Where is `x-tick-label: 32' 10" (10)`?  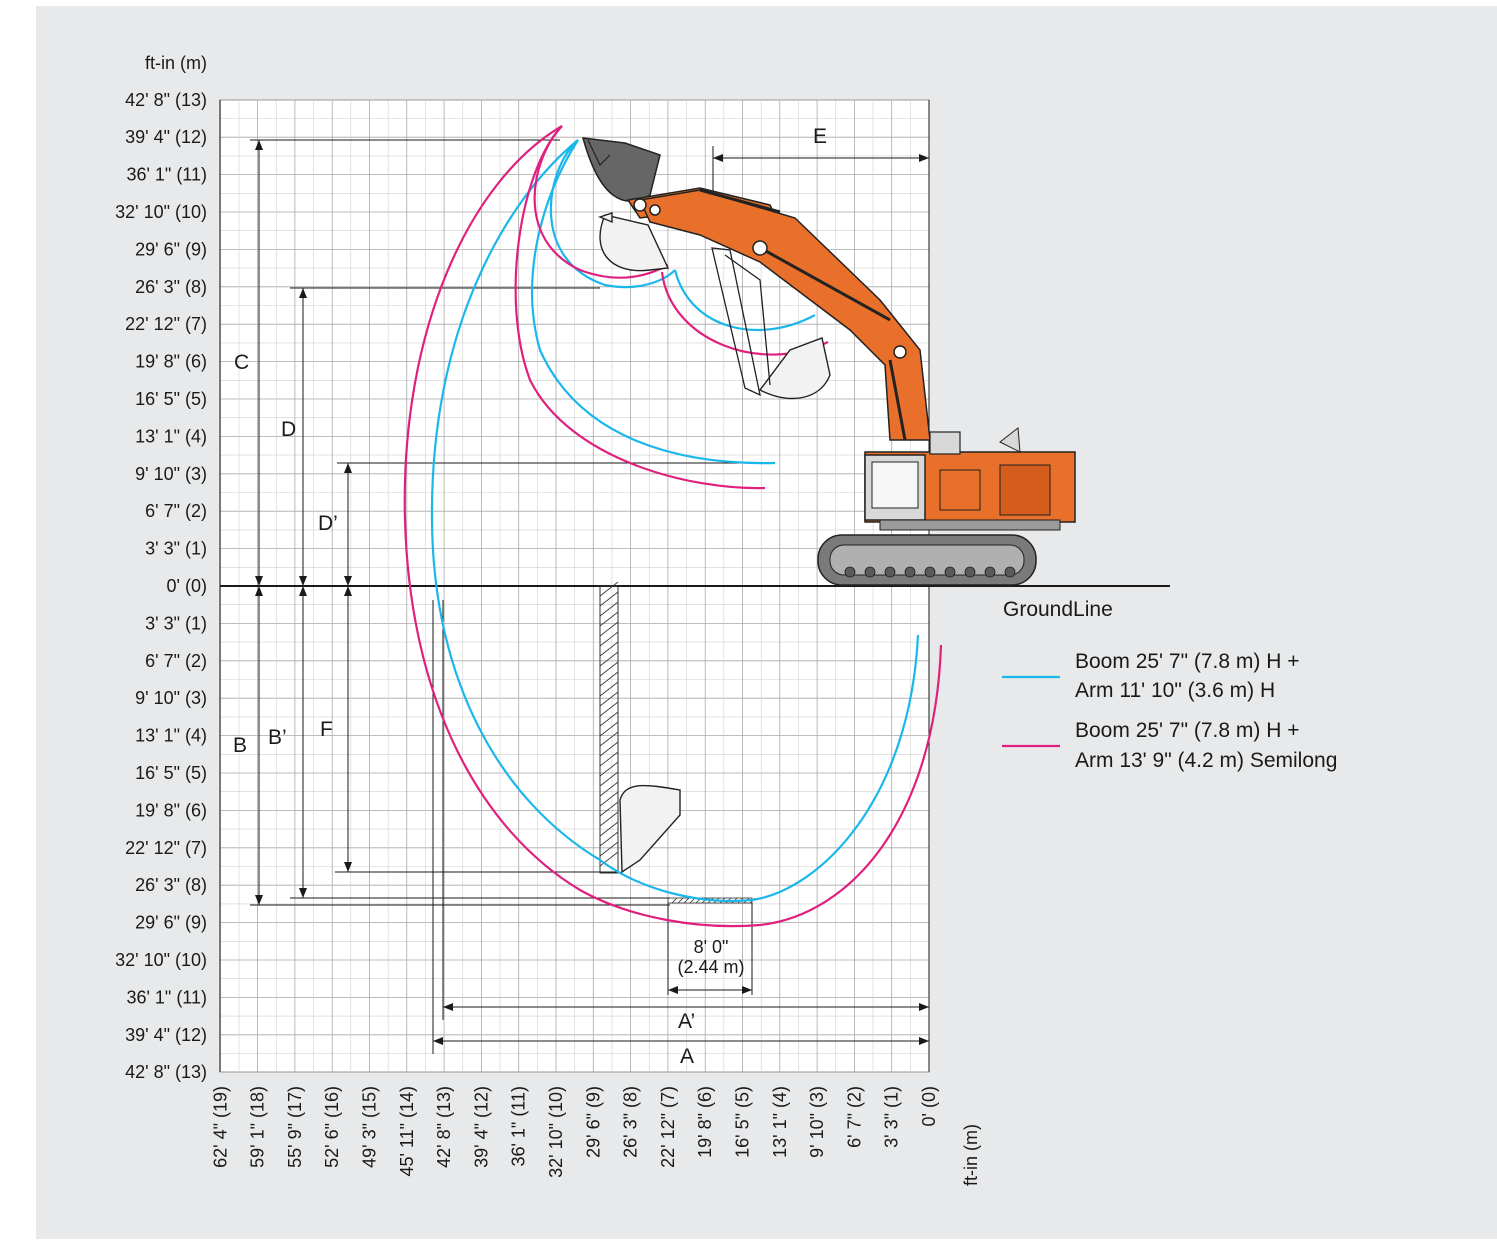
x-tick-label: 32' 10" (10) is located at coordinates (556, 1132).